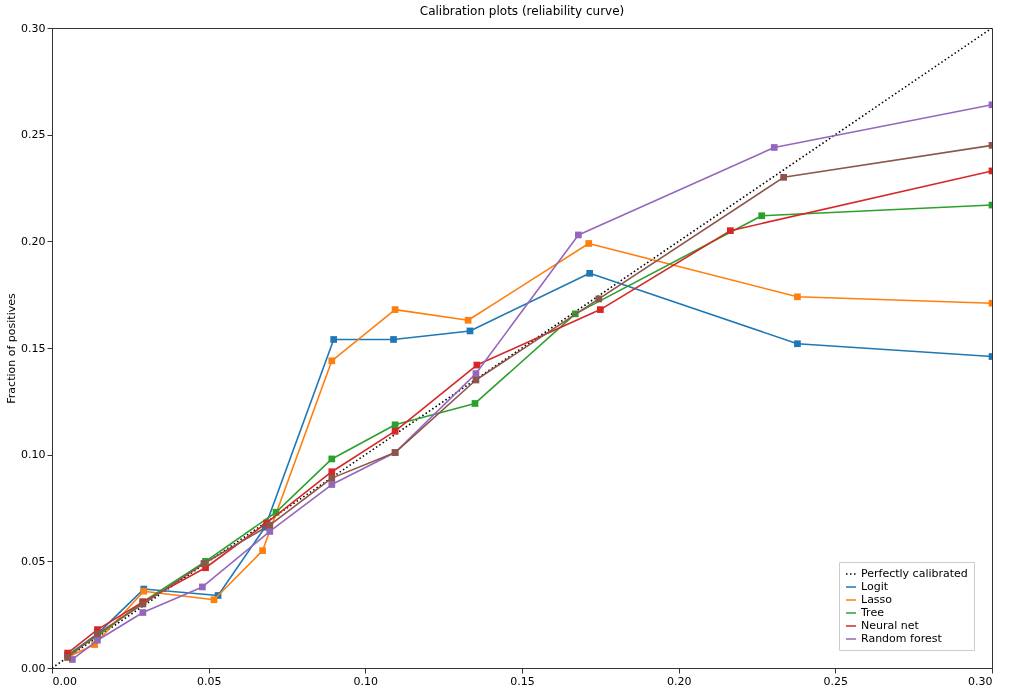  What do you see at coordinates (902, 638) in the screenshot?
I see `legend-label: Random forest` at bounding box center [902, 638].